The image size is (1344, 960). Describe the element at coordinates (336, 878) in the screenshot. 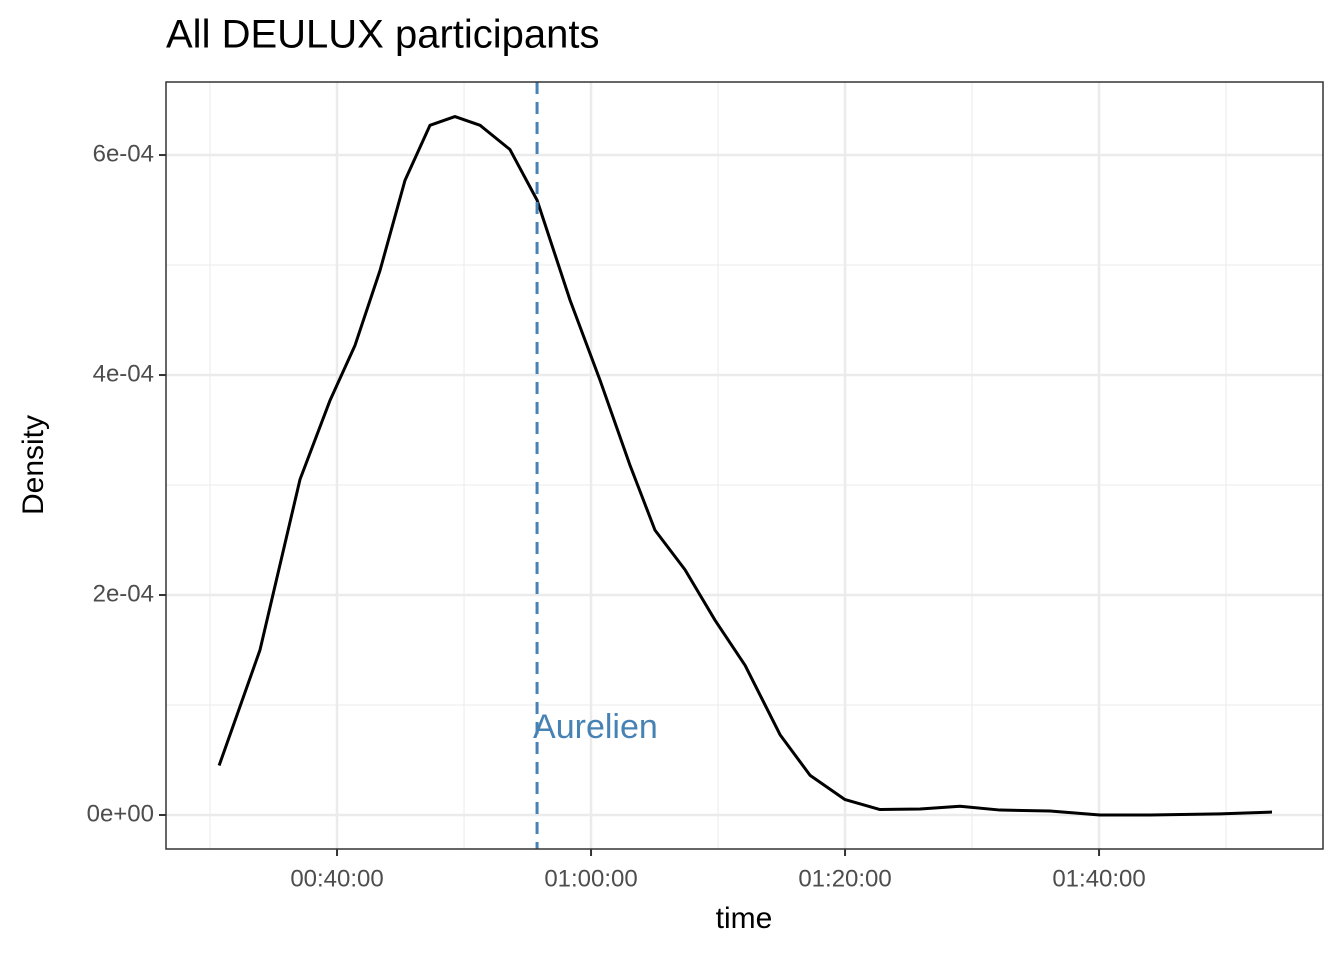

I see `x-tick-label: 00:40:00` at that location.